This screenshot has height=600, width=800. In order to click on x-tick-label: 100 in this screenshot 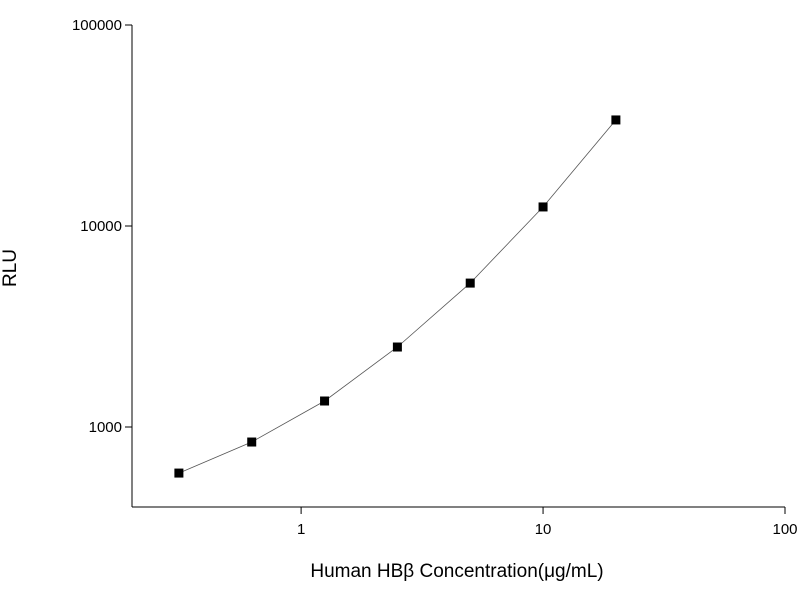, I will do `click(784, 529)`.